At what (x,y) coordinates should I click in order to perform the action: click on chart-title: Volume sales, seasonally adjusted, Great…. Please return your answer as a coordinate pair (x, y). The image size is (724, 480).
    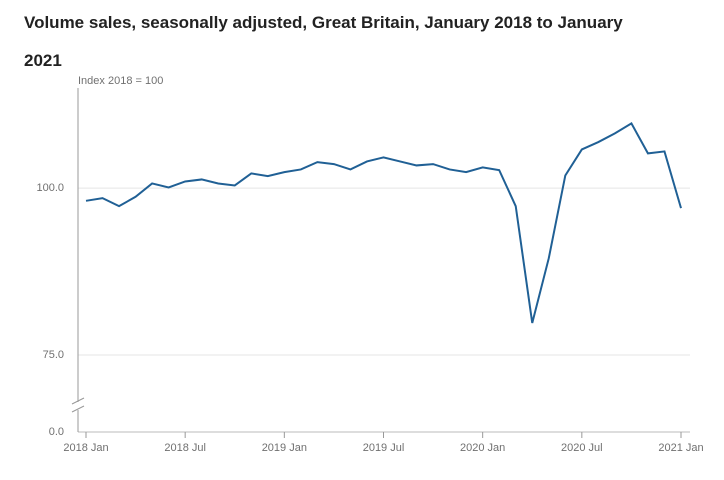
    Looking at the image, I should click on (323, 41).